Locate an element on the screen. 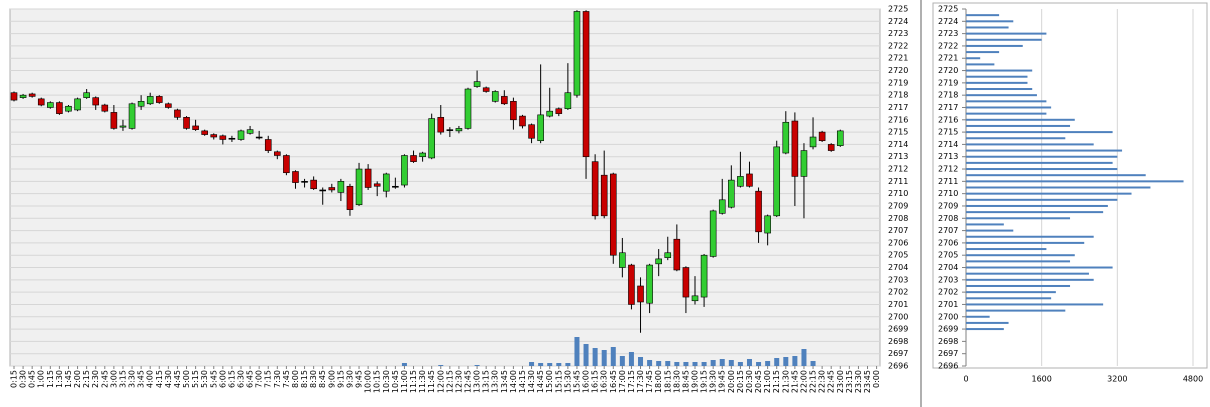 This screenshot has height=407, width=1210. y-tick-label: 2721 is located at coordinates (898, 58).